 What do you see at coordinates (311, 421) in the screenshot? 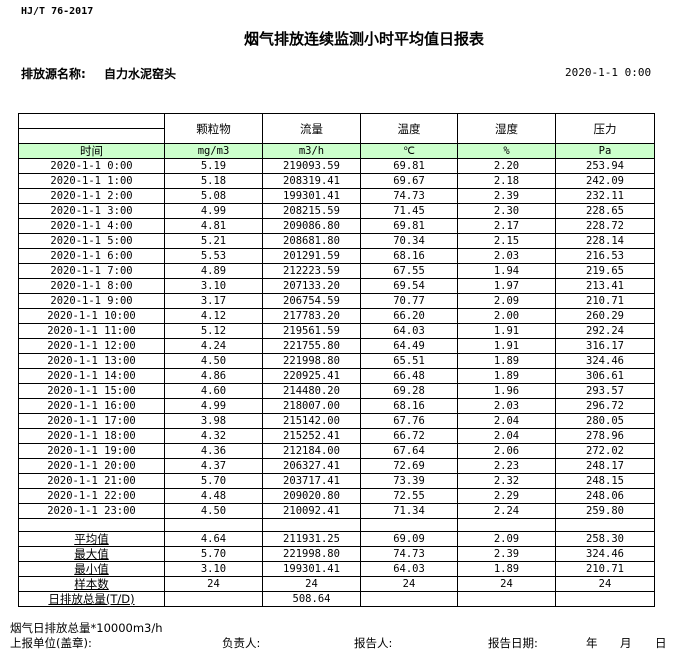
I see `value-cell: 215142.00` at bounding box center [311, 421].